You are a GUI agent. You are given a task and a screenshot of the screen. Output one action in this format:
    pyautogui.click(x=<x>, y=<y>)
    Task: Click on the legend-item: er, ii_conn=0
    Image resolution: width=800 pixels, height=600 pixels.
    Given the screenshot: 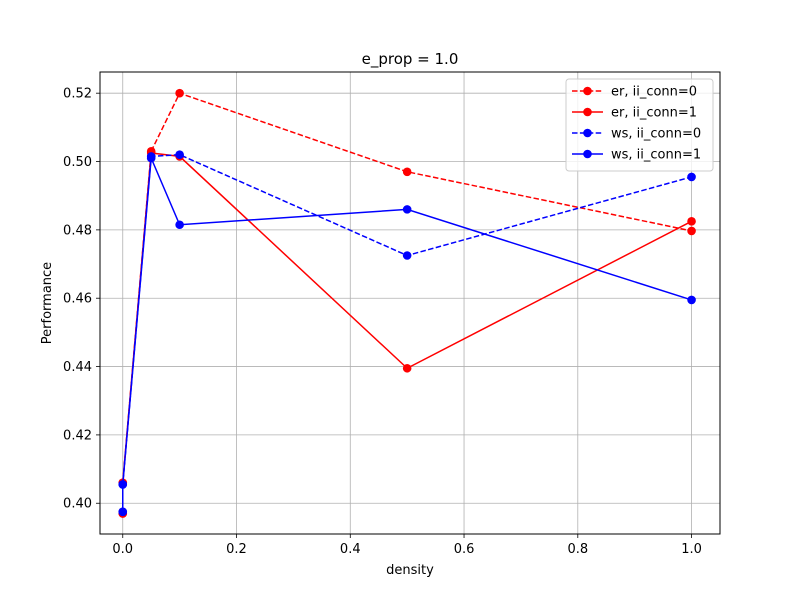 What is the action you would take?
    pyautogui.click(x=634, y=92)
    